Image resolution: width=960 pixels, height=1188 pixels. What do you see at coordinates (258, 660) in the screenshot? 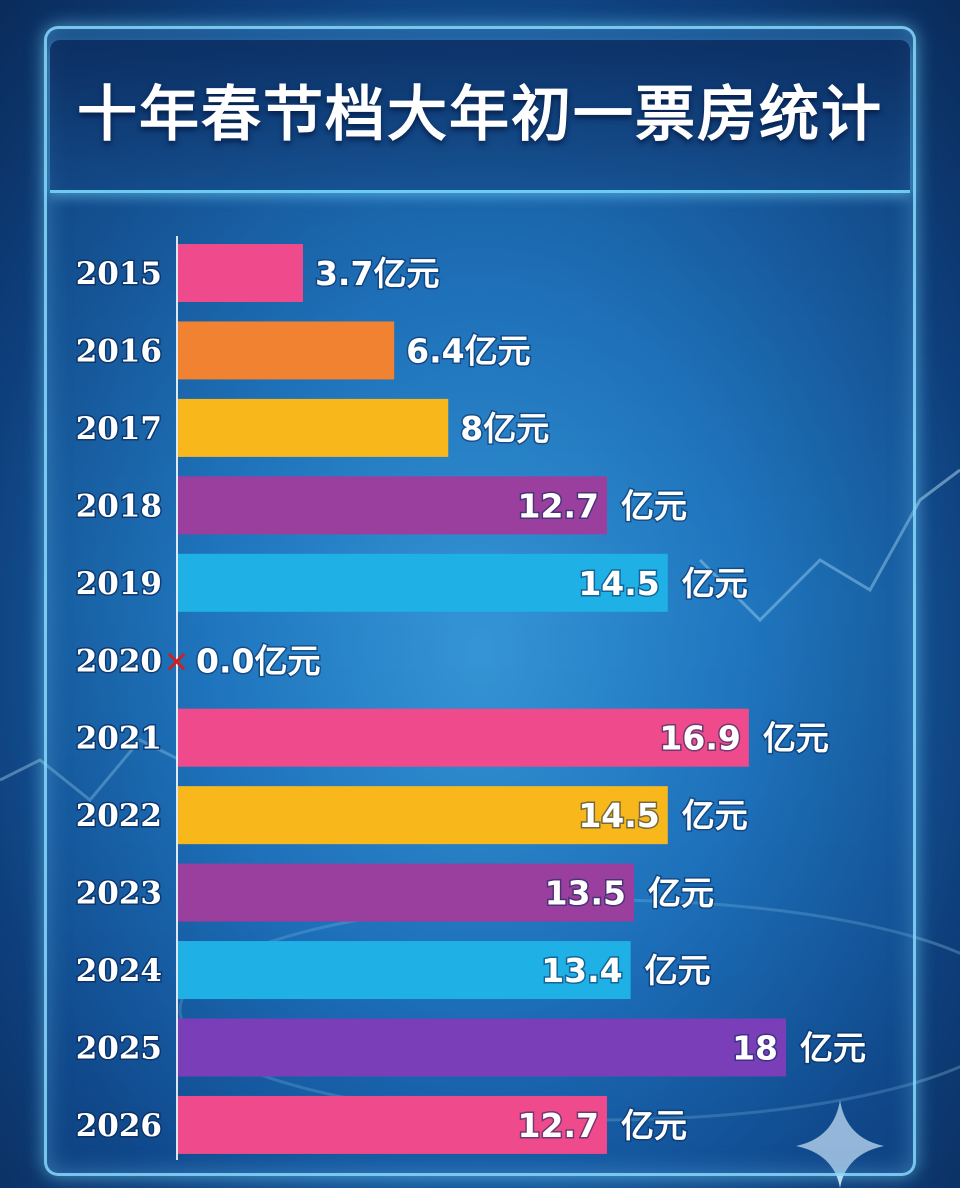
I see `value-label-2020: 0.0亿元` at bounding box center [258, 660].